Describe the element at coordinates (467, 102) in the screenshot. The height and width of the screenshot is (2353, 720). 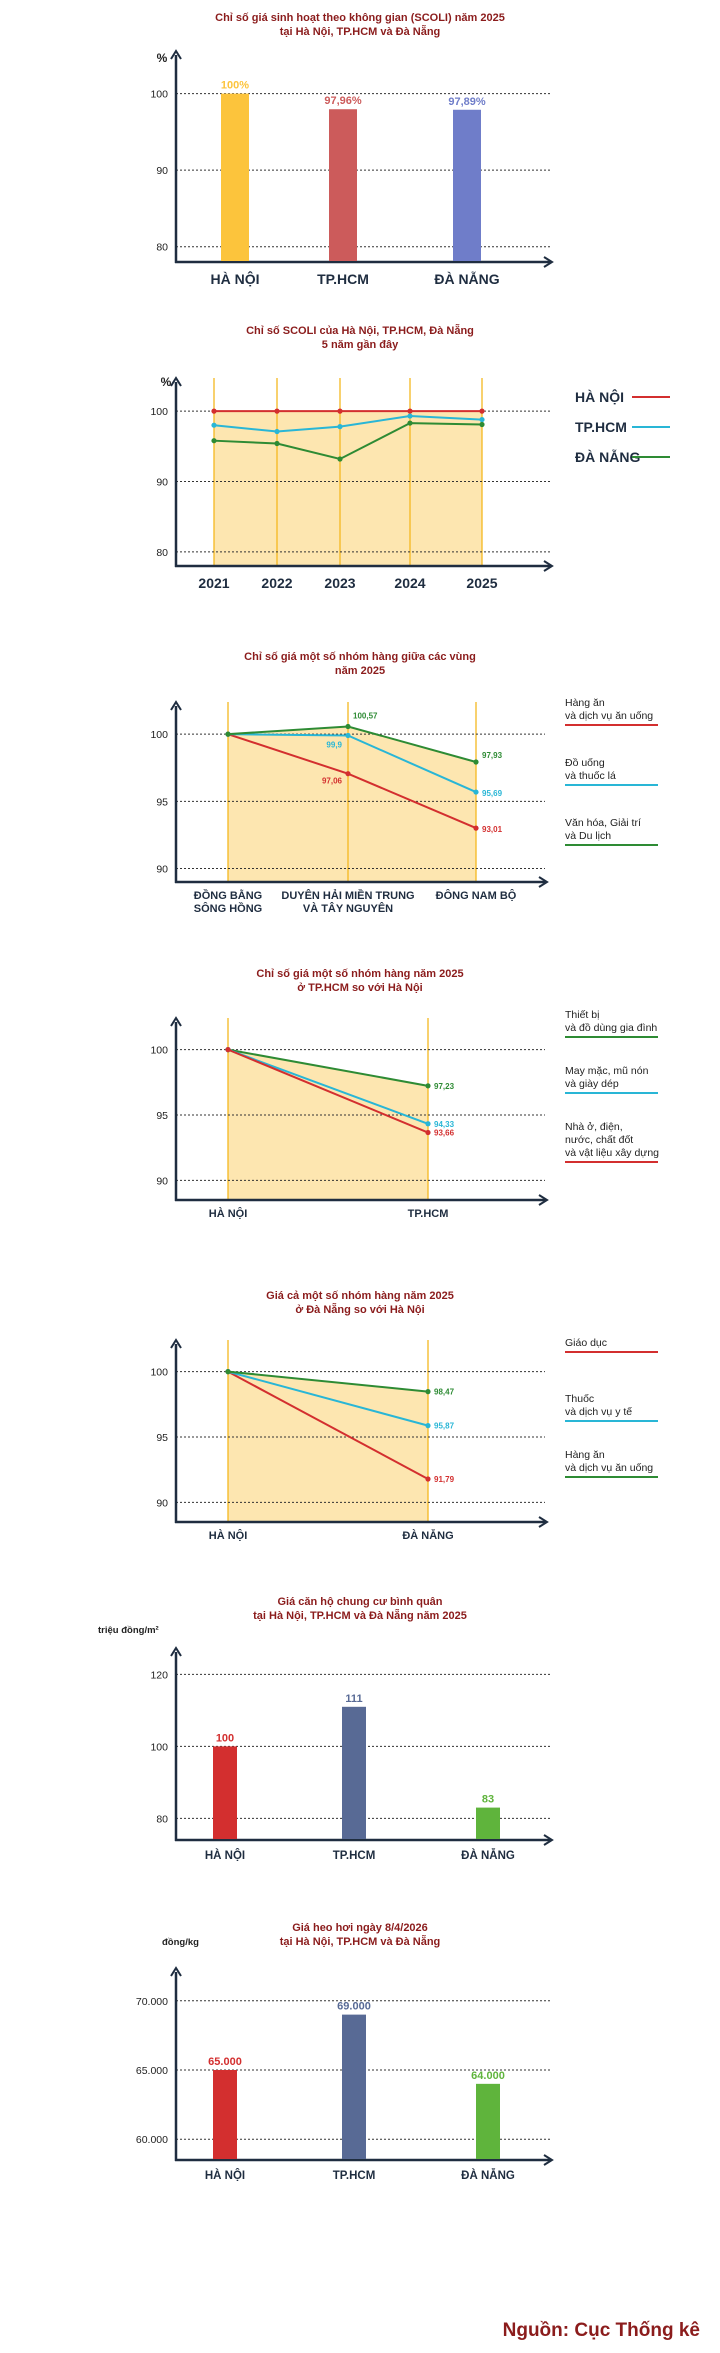
I see `bar-value-label: 97,89%` at that location.